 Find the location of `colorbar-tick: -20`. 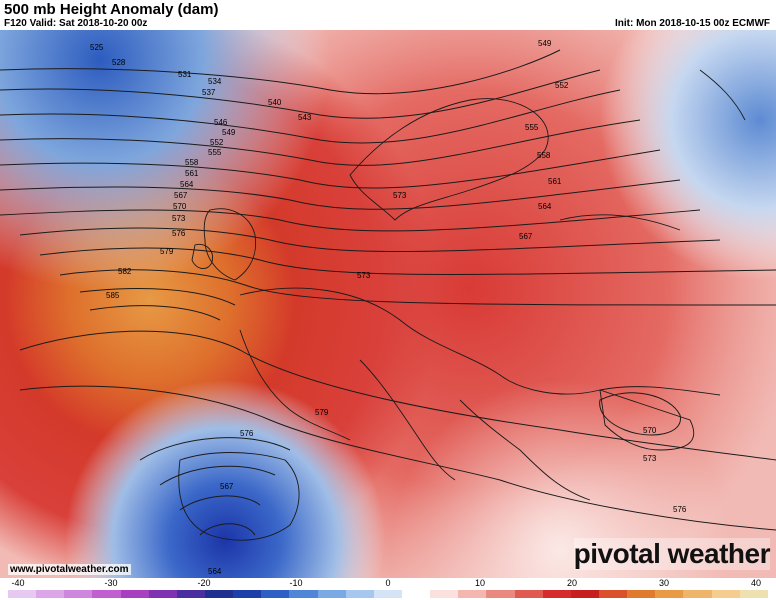

colorbar-tick: -20 is located at coordinates (204, 583).